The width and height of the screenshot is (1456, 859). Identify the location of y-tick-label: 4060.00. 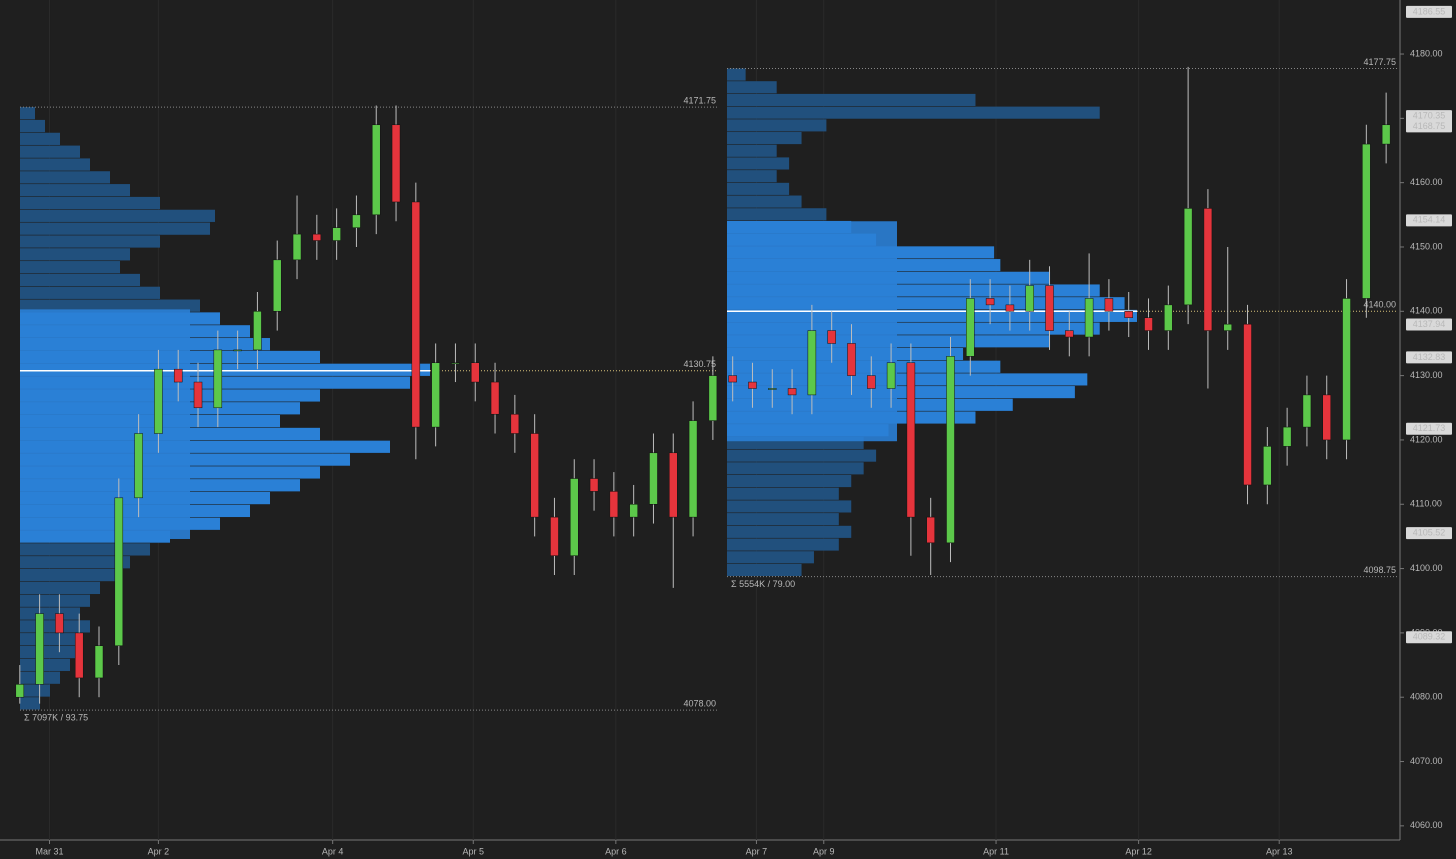
(1426, 825).